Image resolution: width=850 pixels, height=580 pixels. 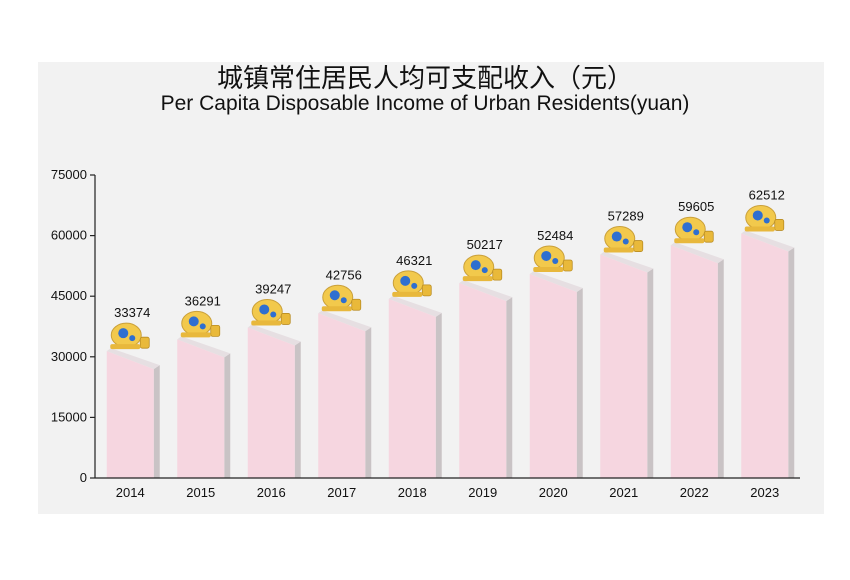 I want to click on x-tick-label: 2015, so click(x=200, y=492).